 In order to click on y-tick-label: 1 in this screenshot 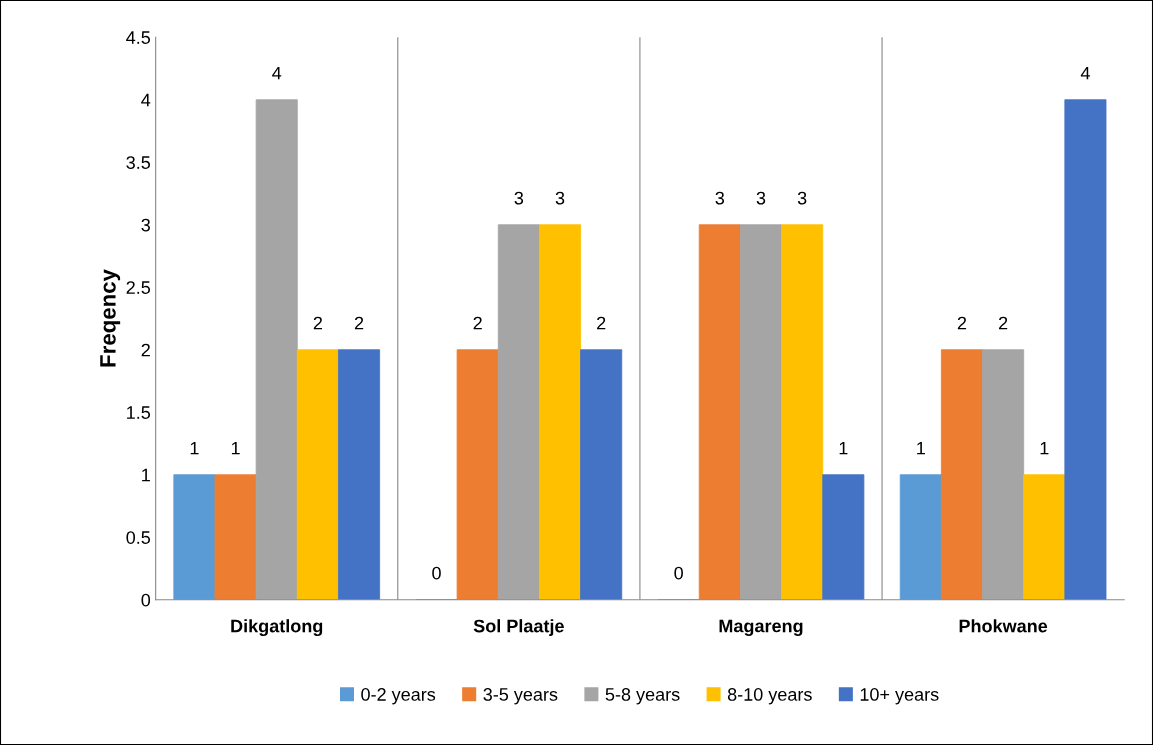, I will do `click(146, 475)`.